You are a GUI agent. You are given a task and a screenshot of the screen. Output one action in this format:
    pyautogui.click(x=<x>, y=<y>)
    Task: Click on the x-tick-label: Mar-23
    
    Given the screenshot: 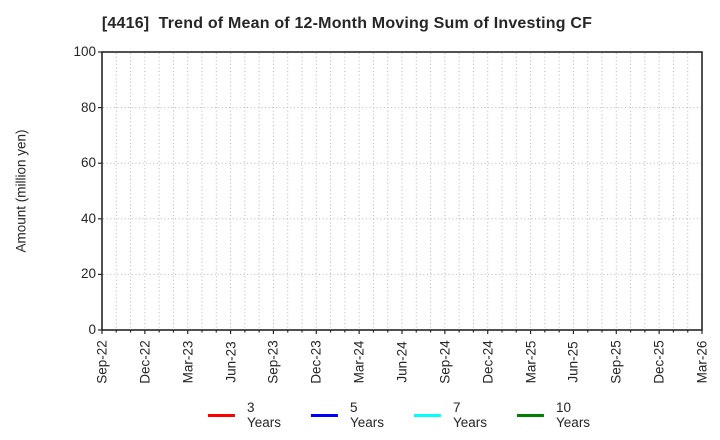 What is the action you would take?
    pyautogui.click(x=188, y=362)
    